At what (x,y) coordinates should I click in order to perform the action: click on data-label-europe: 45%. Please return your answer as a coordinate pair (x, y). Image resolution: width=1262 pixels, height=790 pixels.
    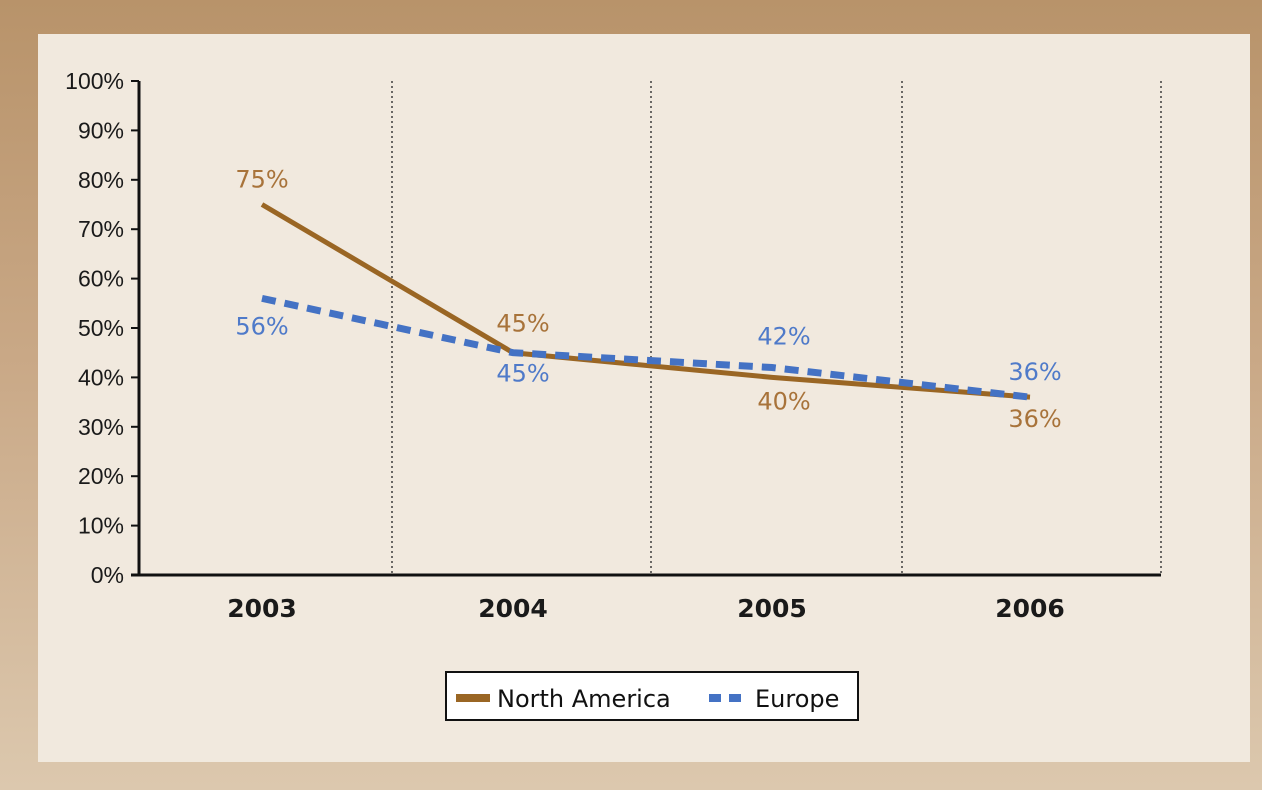
    Looking at the image, I should click on (522, 374).